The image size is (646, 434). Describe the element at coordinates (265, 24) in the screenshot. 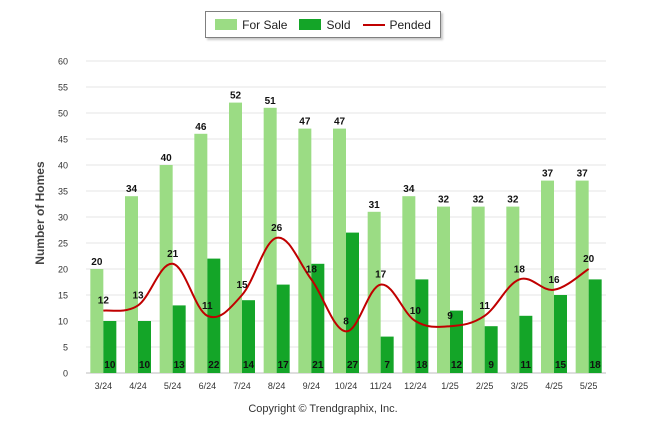

I see `legend-label-for-sale: For Sale` at that location.